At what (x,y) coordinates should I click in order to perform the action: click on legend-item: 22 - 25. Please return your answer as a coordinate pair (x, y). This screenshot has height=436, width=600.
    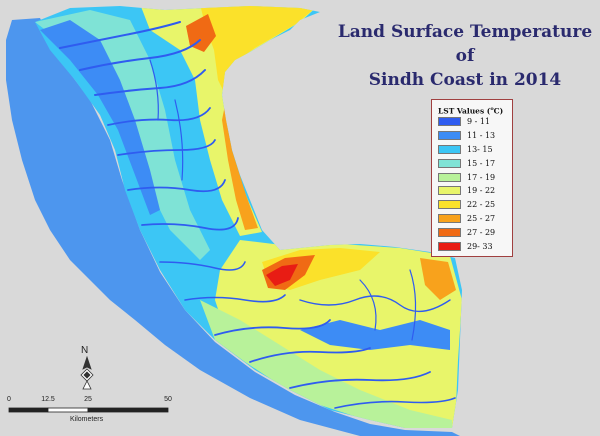
    Looking at the image, I should click on (473, 205).